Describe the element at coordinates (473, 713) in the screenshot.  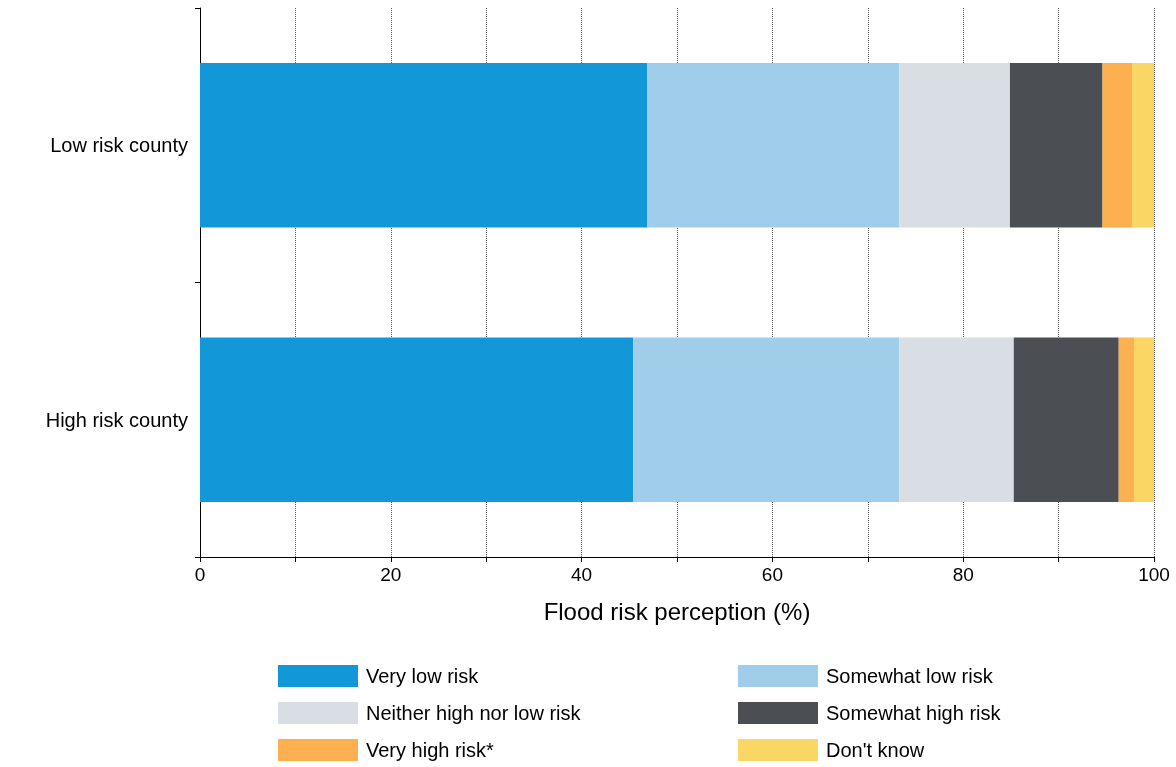
I see `legend-label: Neither high nor low risk` at that location.